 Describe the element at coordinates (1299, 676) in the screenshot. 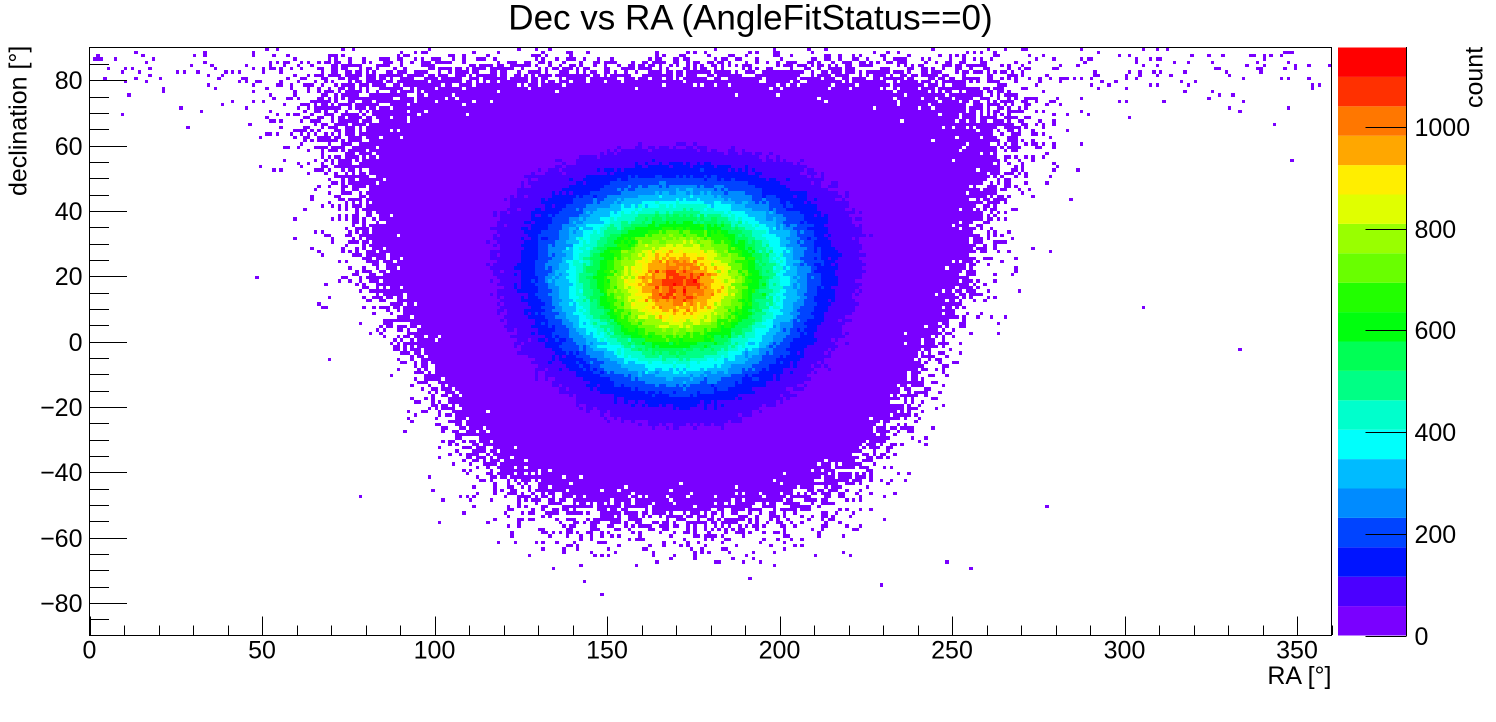

I see `svg-text: RA [°]` at that location.